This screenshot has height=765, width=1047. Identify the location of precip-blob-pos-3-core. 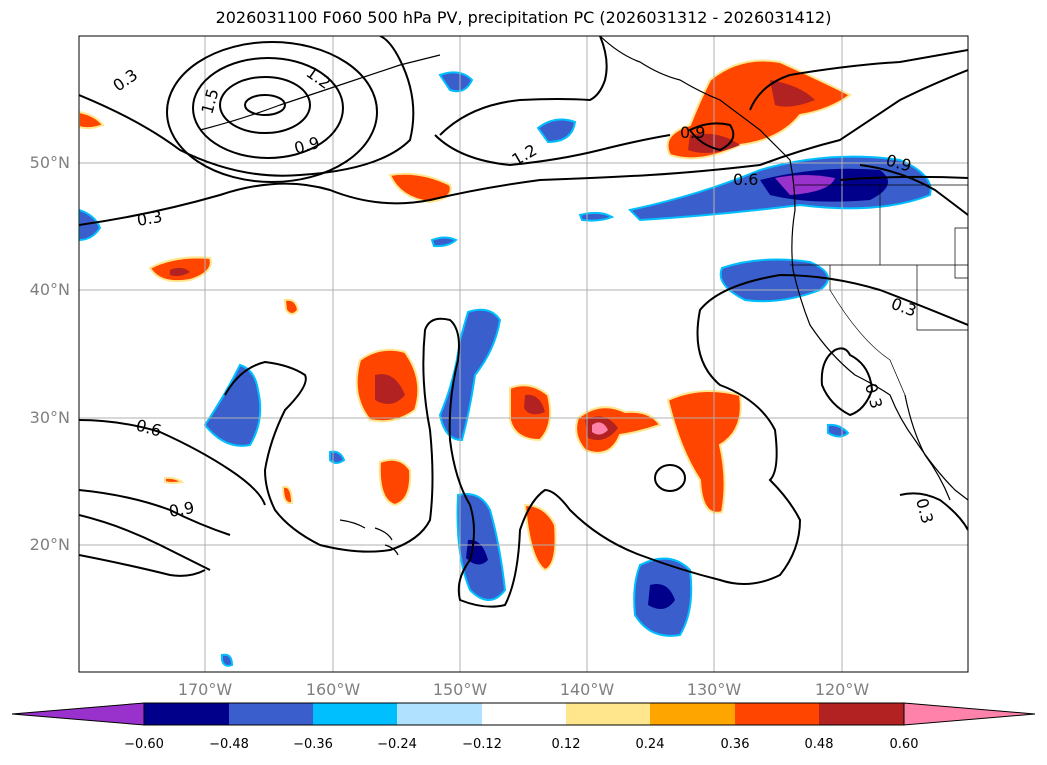
(180, 271).